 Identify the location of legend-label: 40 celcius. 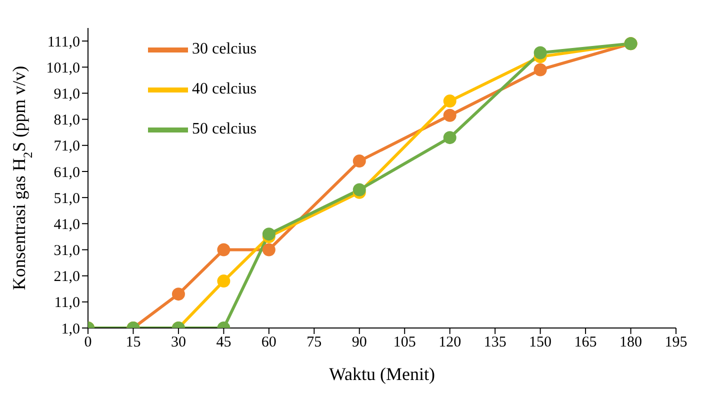
(224, 89).